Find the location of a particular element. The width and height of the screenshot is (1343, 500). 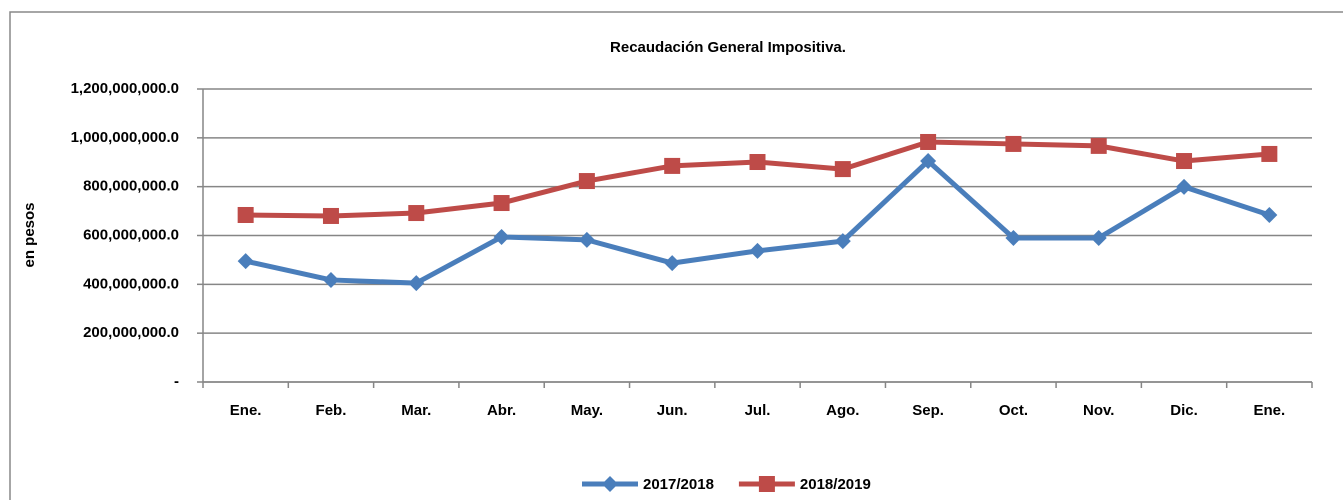

y-tick-label: - is located at coordinates (176, 381).